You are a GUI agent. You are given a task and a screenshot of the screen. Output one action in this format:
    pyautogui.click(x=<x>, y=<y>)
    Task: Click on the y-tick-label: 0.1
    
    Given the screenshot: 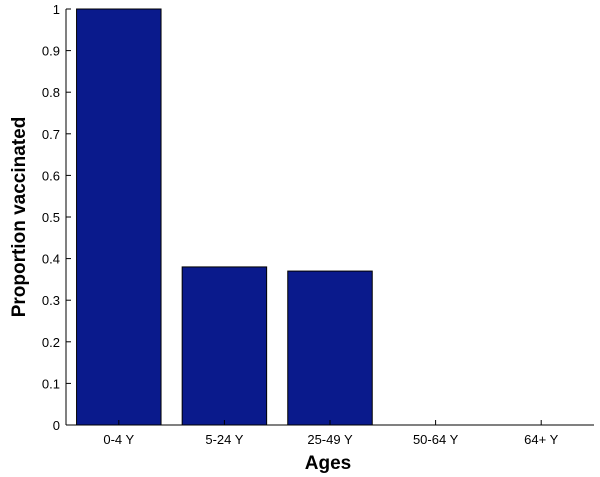 What is the action you would take?
    pyautogui.click(x=51, y=383)
    